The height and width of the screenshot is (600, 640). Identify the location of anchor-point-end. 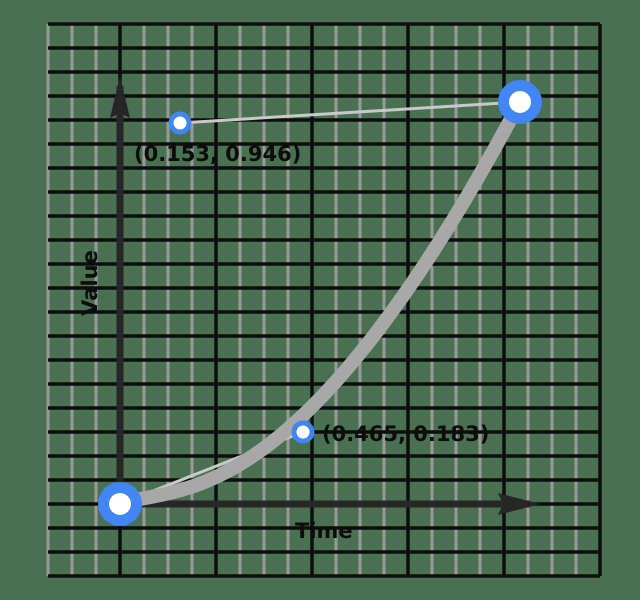
(520, 102).